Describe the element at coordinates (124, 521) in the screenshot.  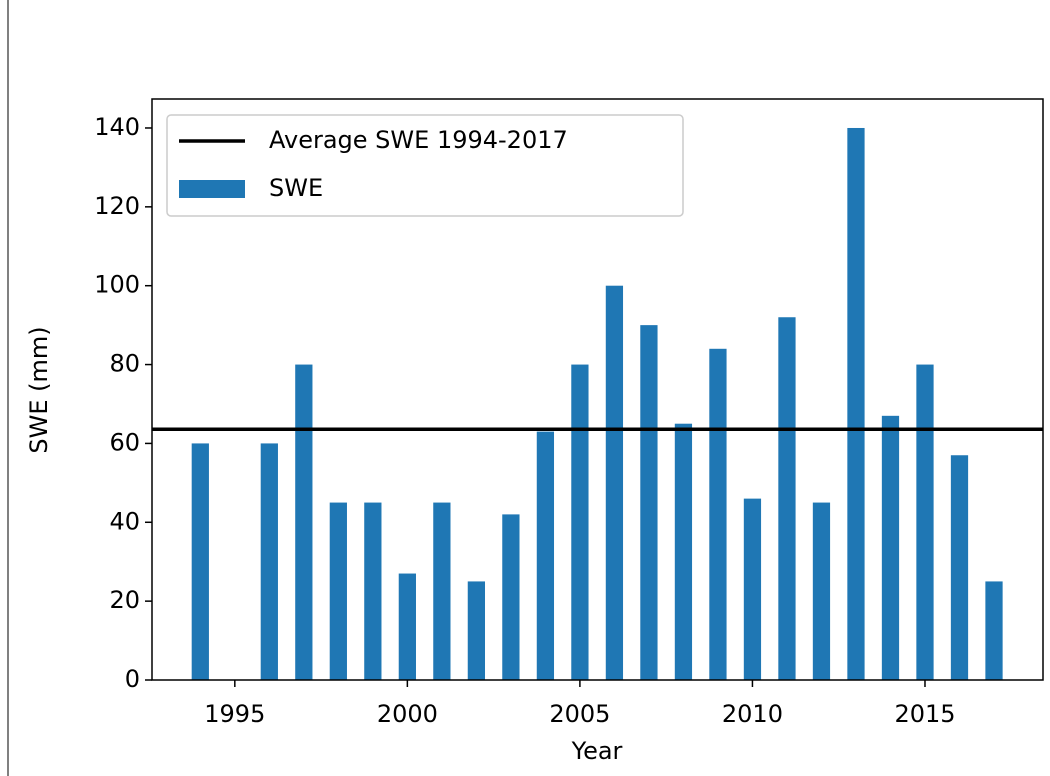
I see `y-tick-label: 40` at that location.